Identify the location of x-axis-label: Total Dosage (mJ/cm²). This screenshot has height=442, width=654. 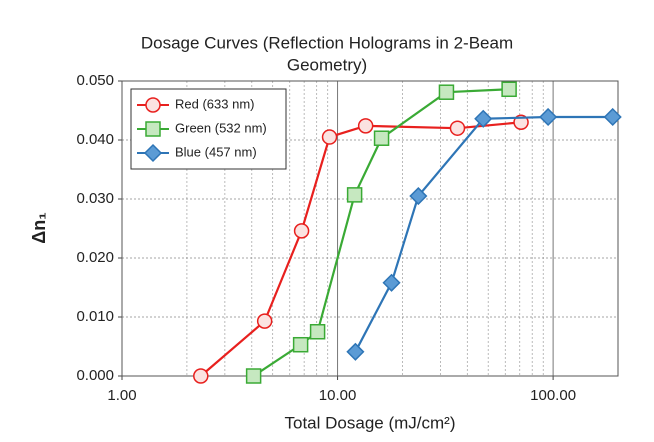
(370, 422).